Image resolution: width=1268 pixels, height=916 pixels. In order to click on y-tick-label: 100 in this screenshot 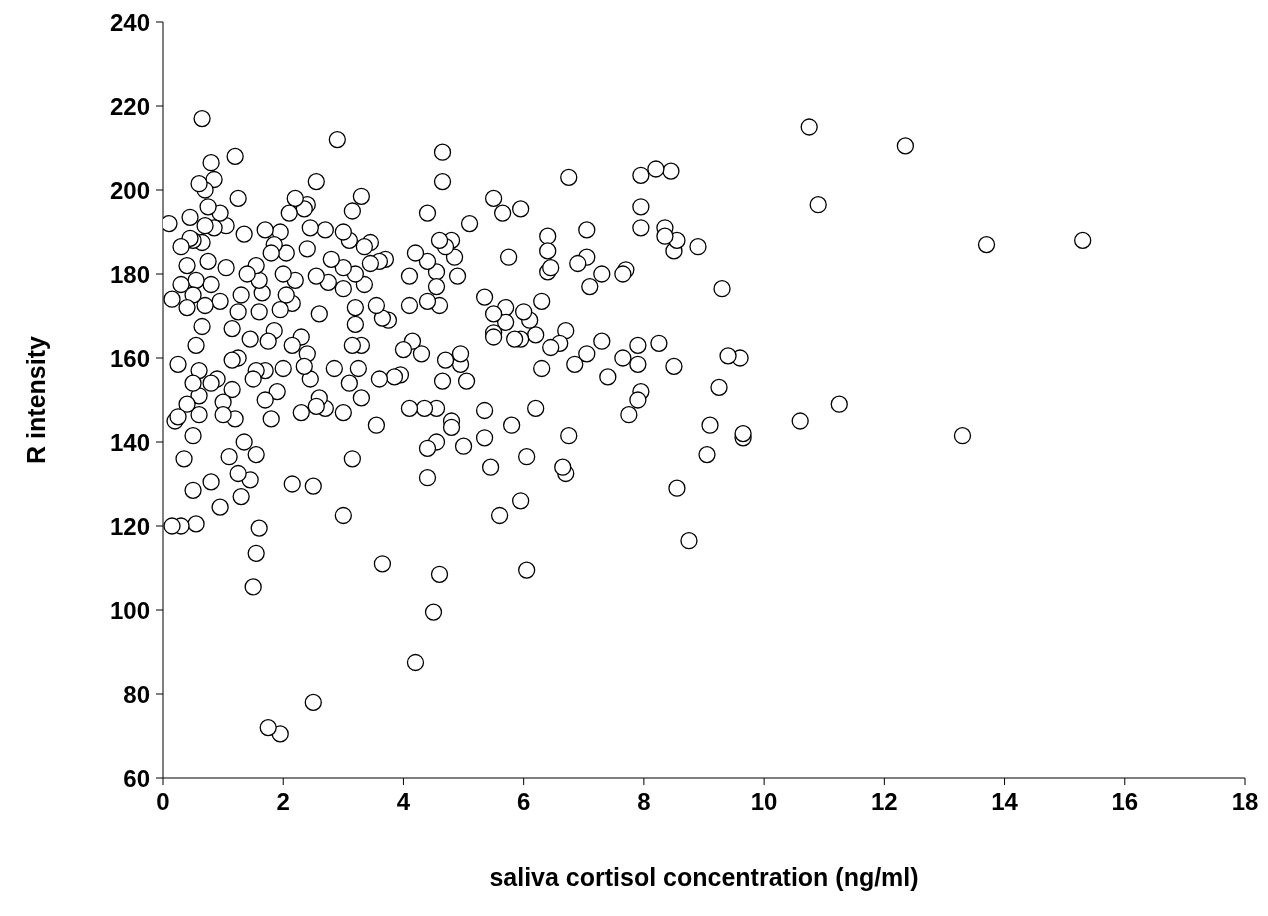, I will do `click(129, 610)`.